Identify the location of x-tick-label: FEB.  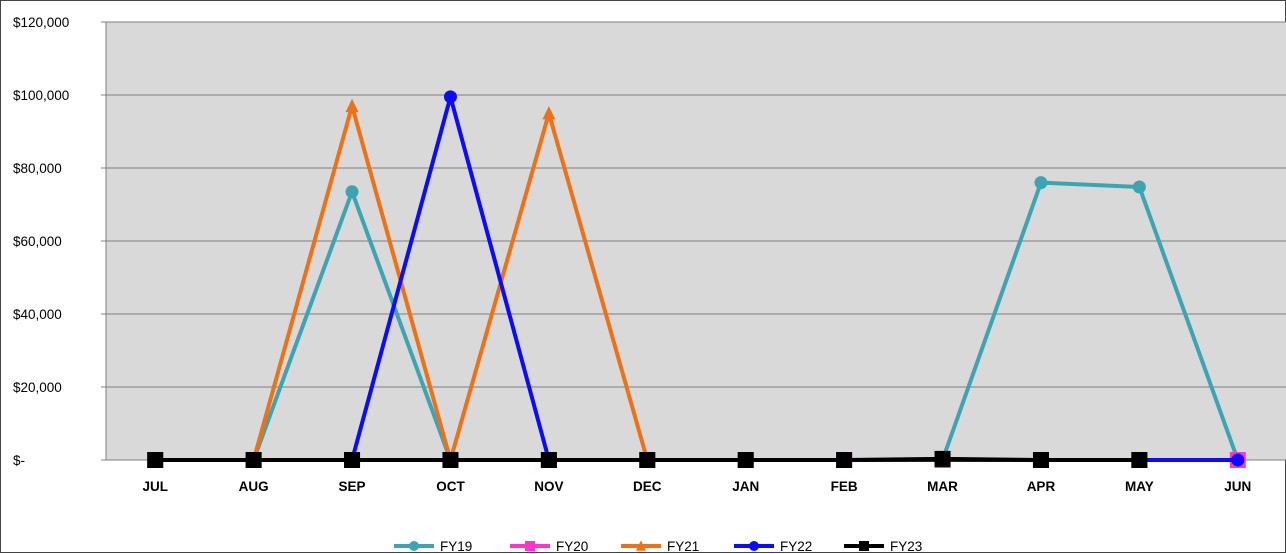
(844, 486).